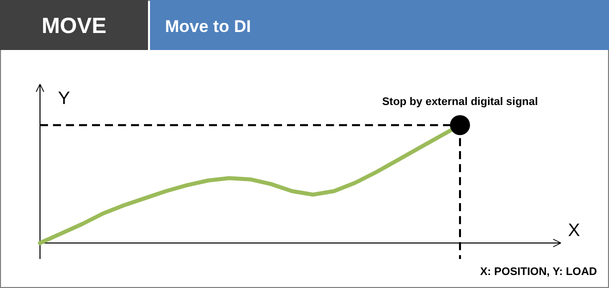  I want to click on text: X, so click(574, 230).